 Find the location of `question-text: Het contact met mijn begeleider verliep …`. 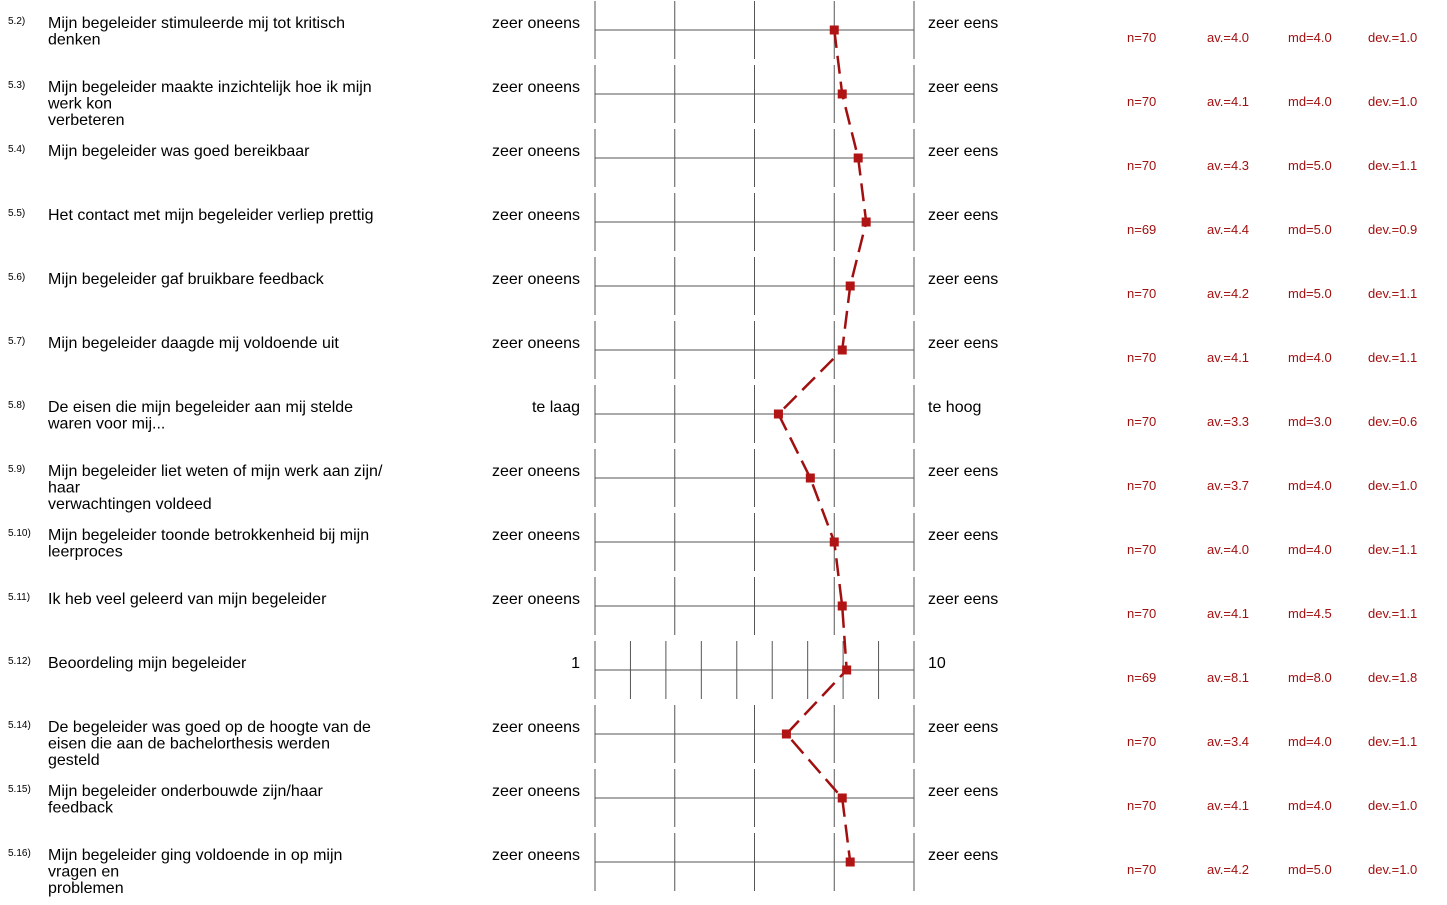

question-text: Het contact met mijn begeleider verliep … is located at coordinates (211, 215).